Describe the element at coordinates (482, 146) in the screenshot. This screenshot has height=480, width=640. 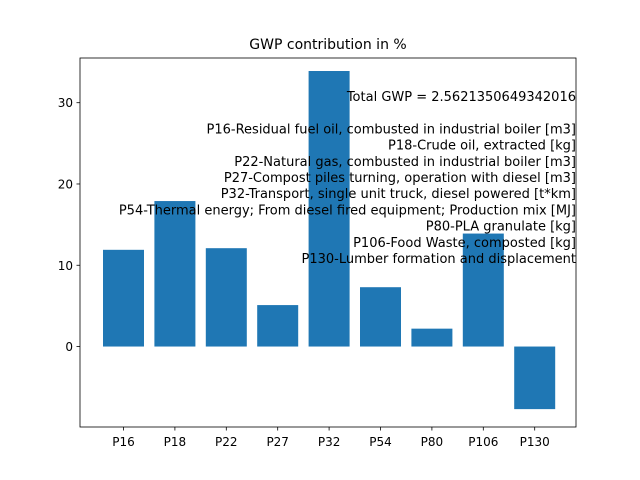
I see `annotation-line: P18-Crude oil, extracted [kg]` at that location.